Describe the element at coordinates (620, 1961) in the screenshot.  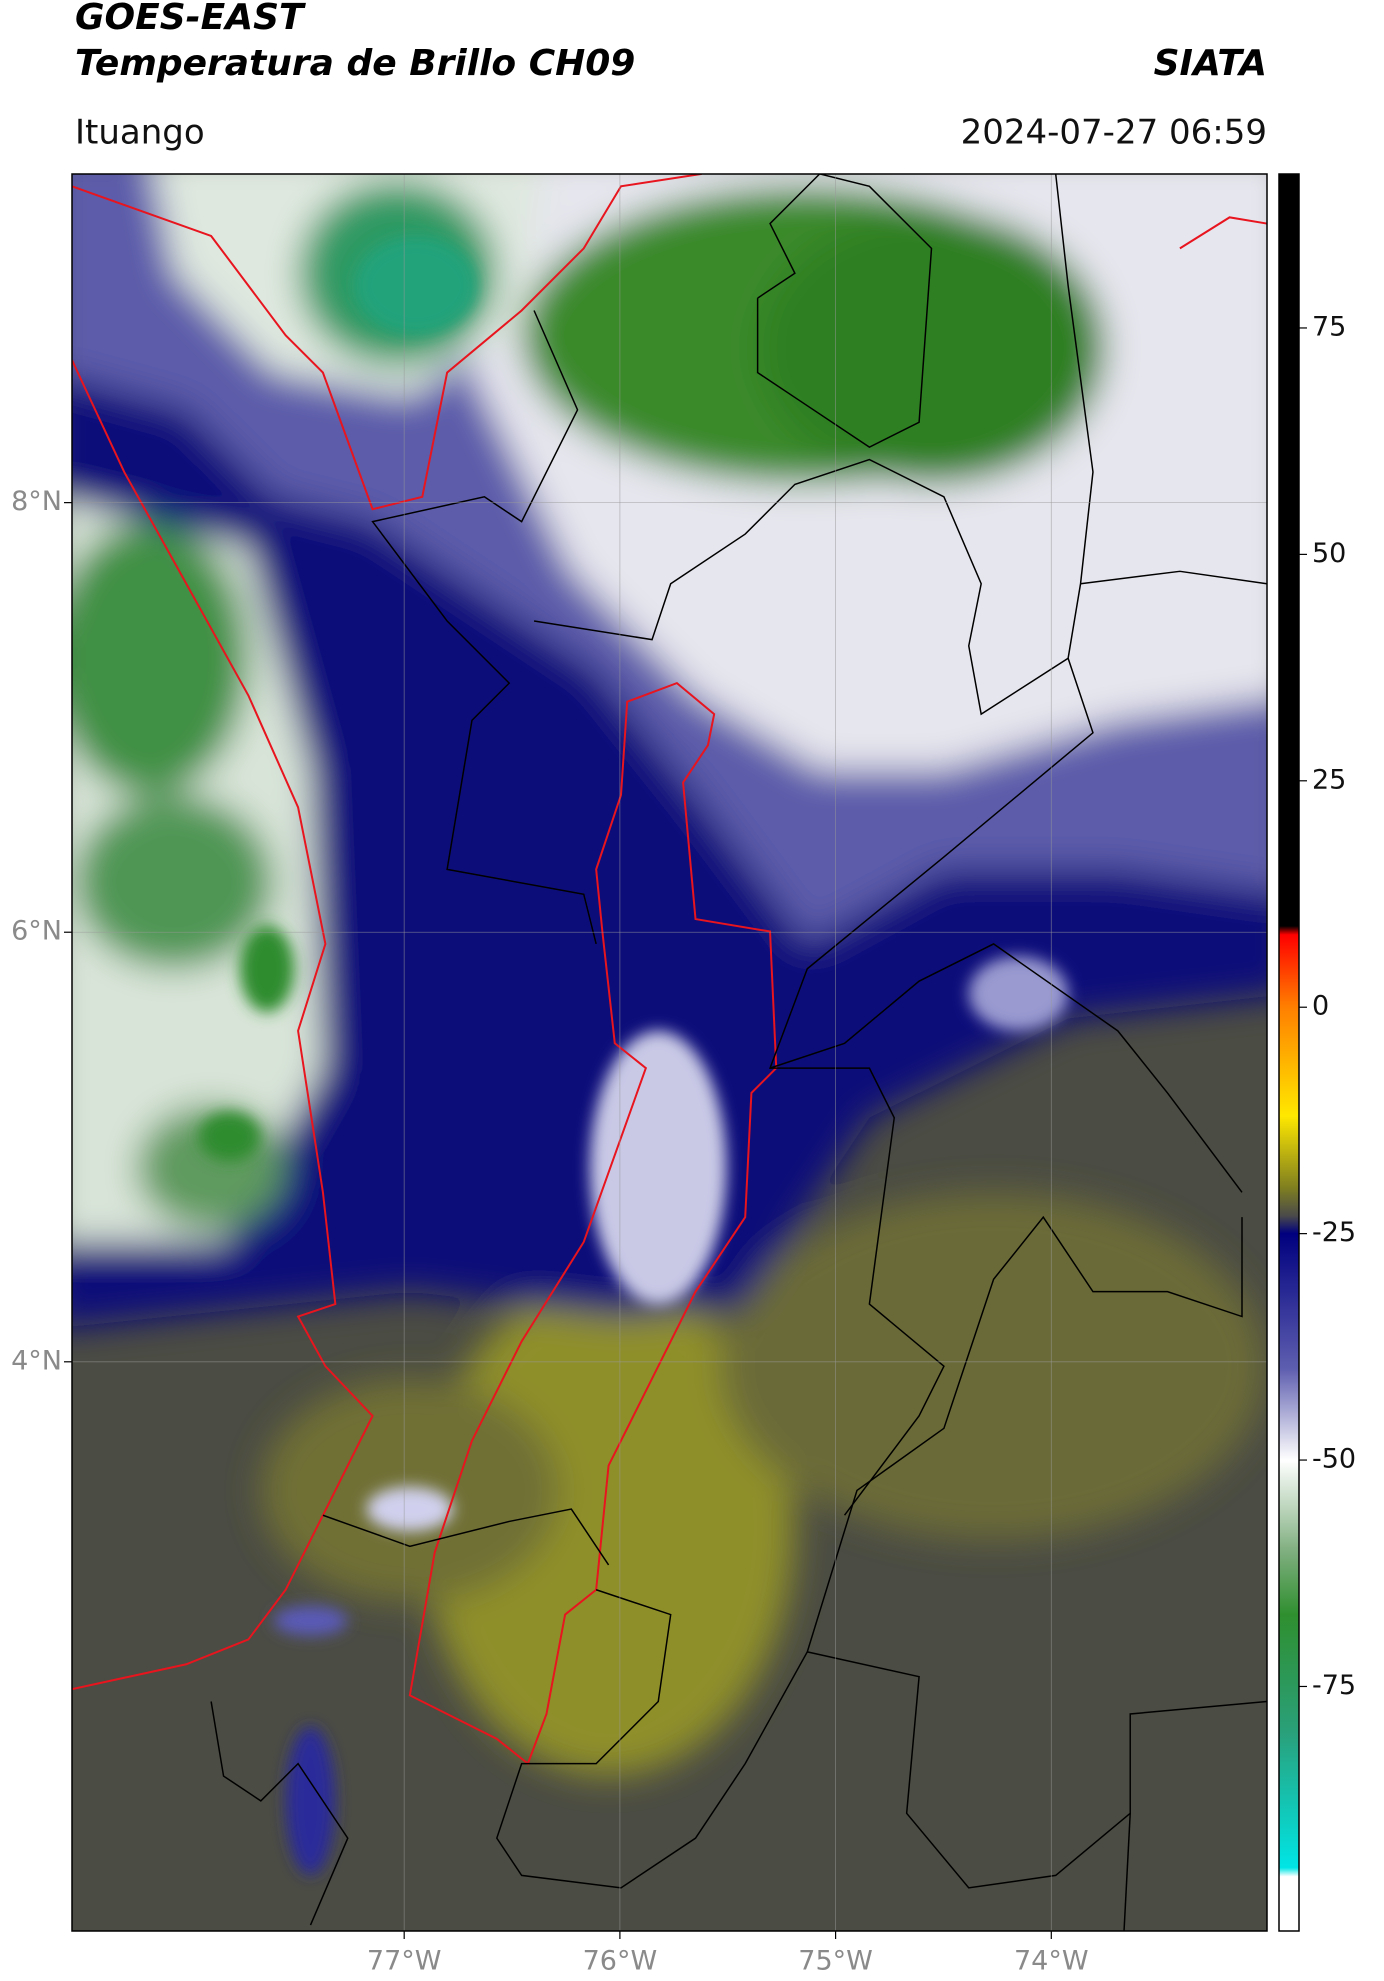
I see `x-tick-label: 76°W` at that location.